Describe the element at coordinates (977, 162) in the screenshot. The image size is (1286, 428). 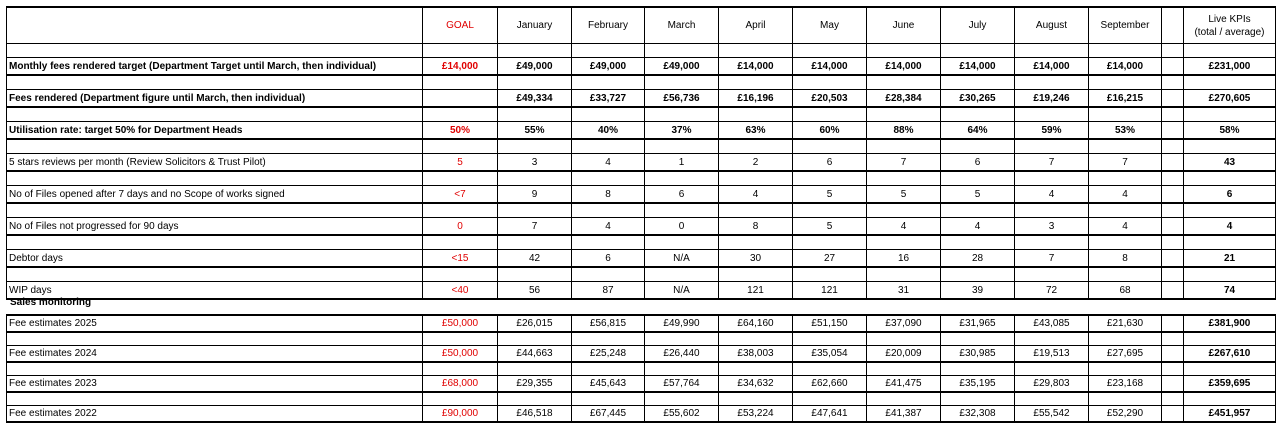
I see `kpi-value: 6` at that location.